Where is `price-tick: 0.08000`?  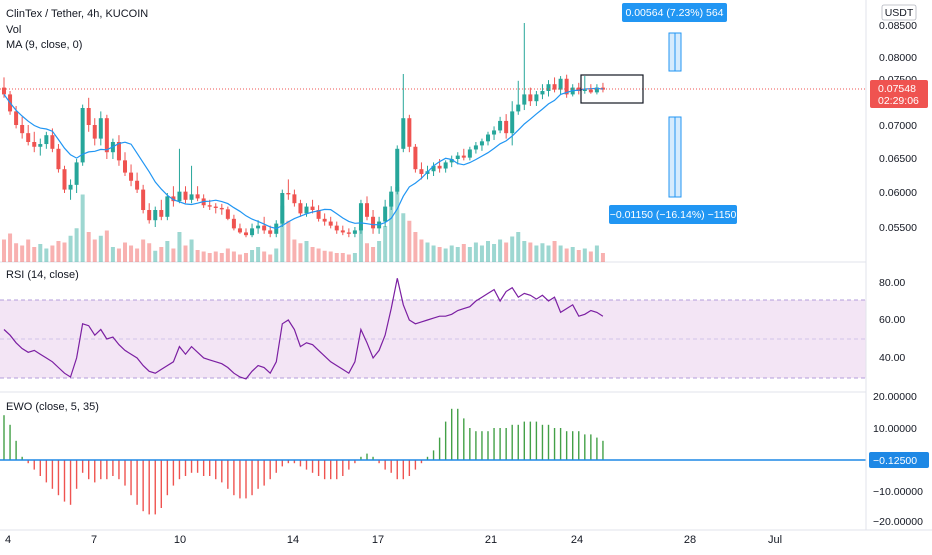 price-tick: 0.08000 is located at coordinates (898, 58).